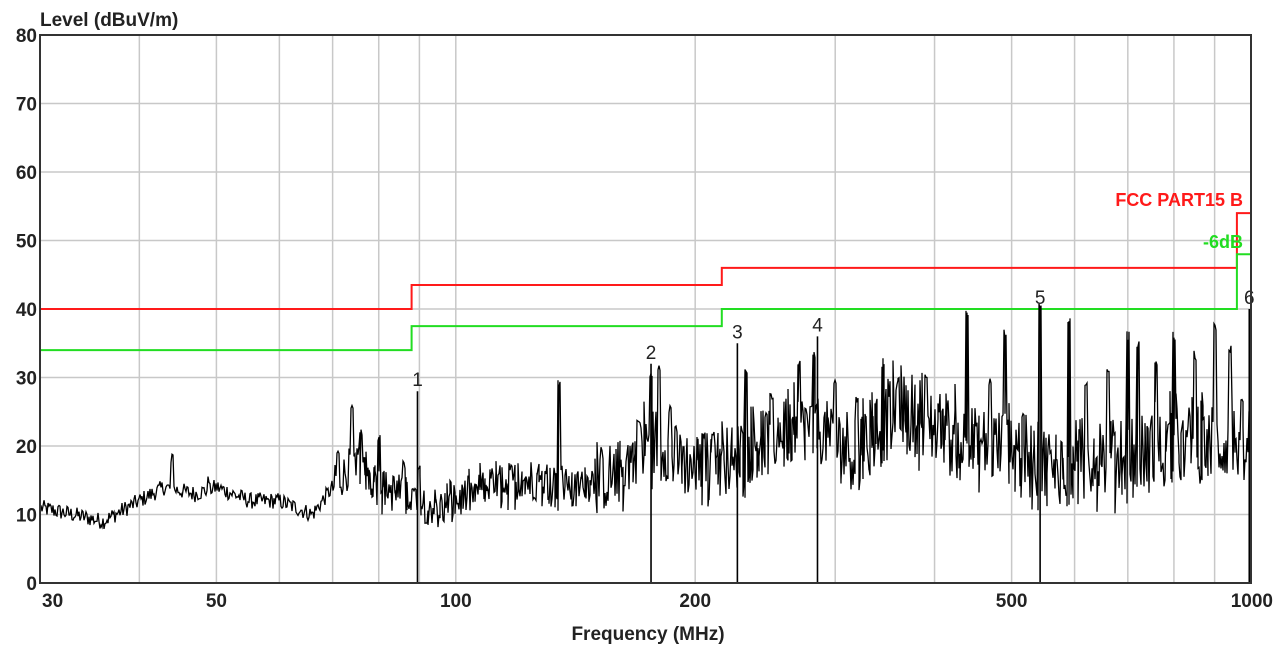 The width and height of the screenshot is (1283, 648). What do you see at coordinates (31, 584) in the screenshot?
I see `y-tick-label: 0` at bounding box center [31, 584].